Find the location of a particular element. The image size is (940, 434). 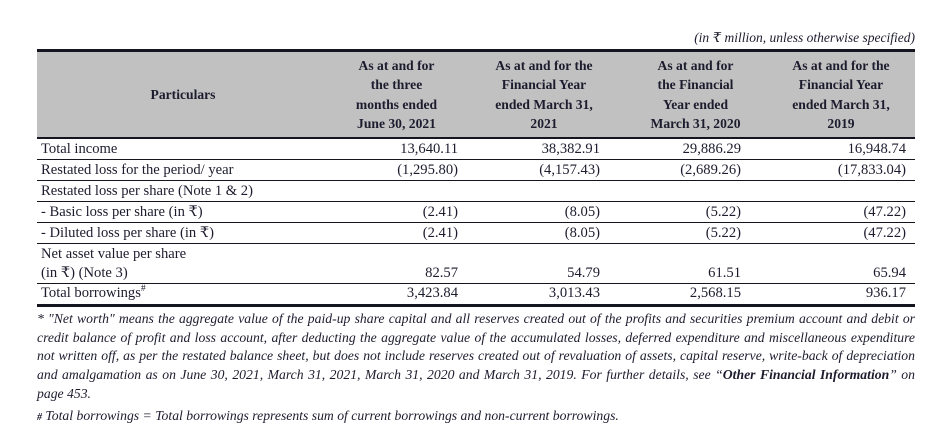

cell-value: 16,948.74 is located at coordinates (841, 149).